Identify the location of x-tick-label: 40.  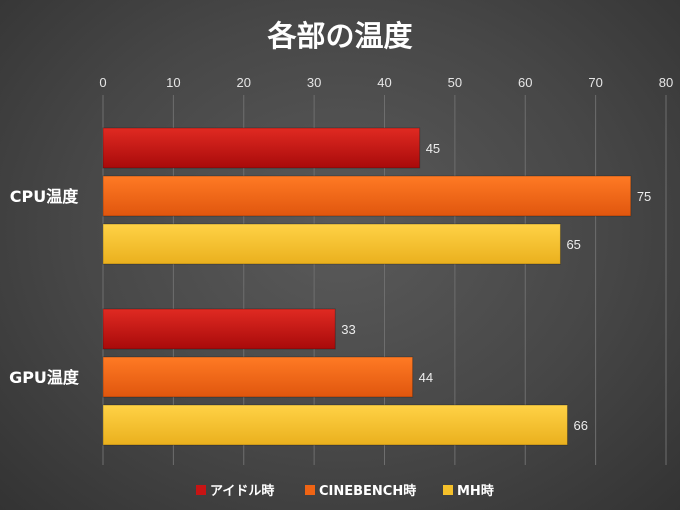
(384, 82).